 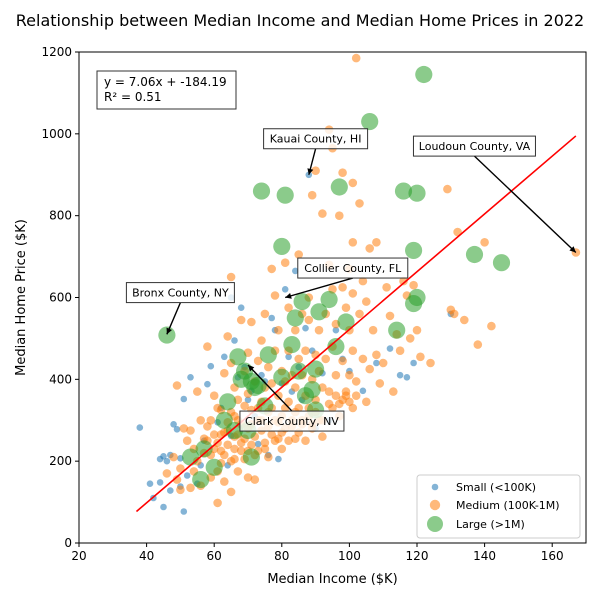 I want to click on y-tick-label: 1200, so click(x=56, y=52).